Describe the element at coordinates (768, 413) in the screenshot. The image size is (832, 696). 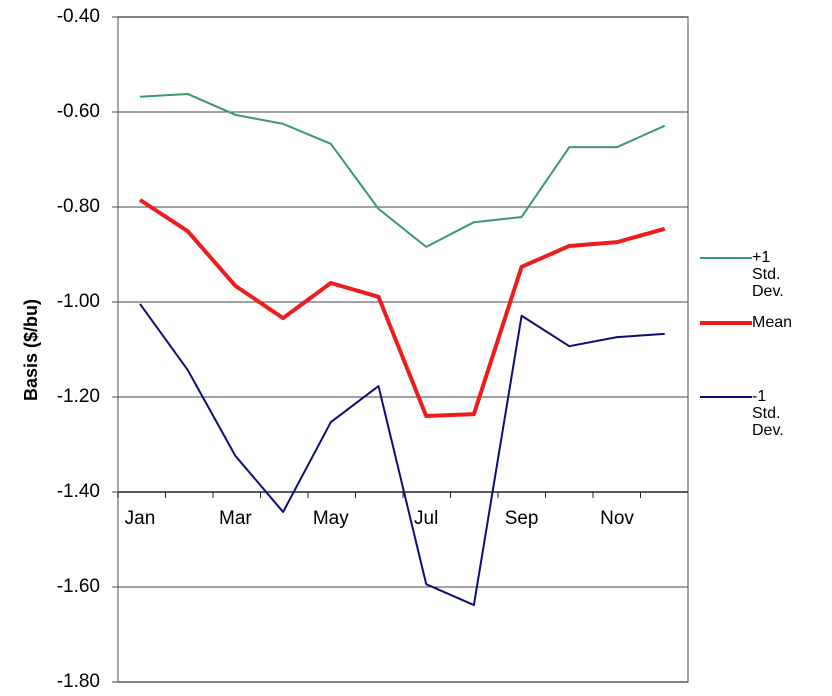
I see `legend-label: -1 Std. Dev.` at that location.